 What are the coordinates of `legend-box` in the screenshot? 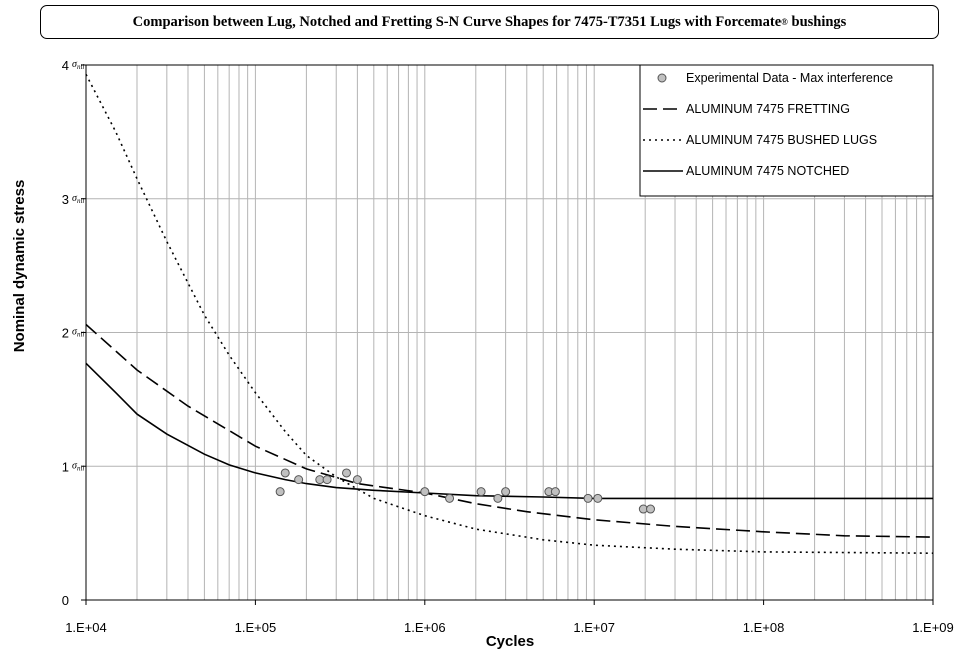 It's located at (786, 130).